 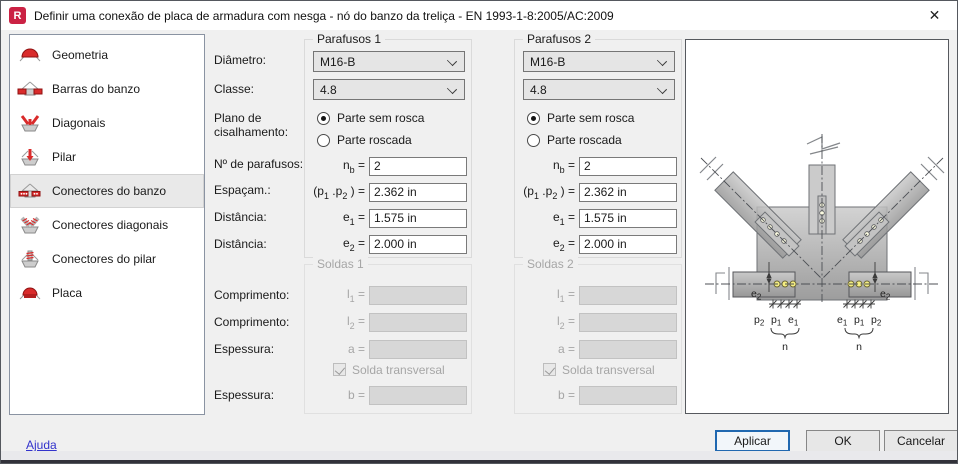 I want to click on shear-plane-threaded-radio-1: Parte roscada, so click(x=364, y=140).